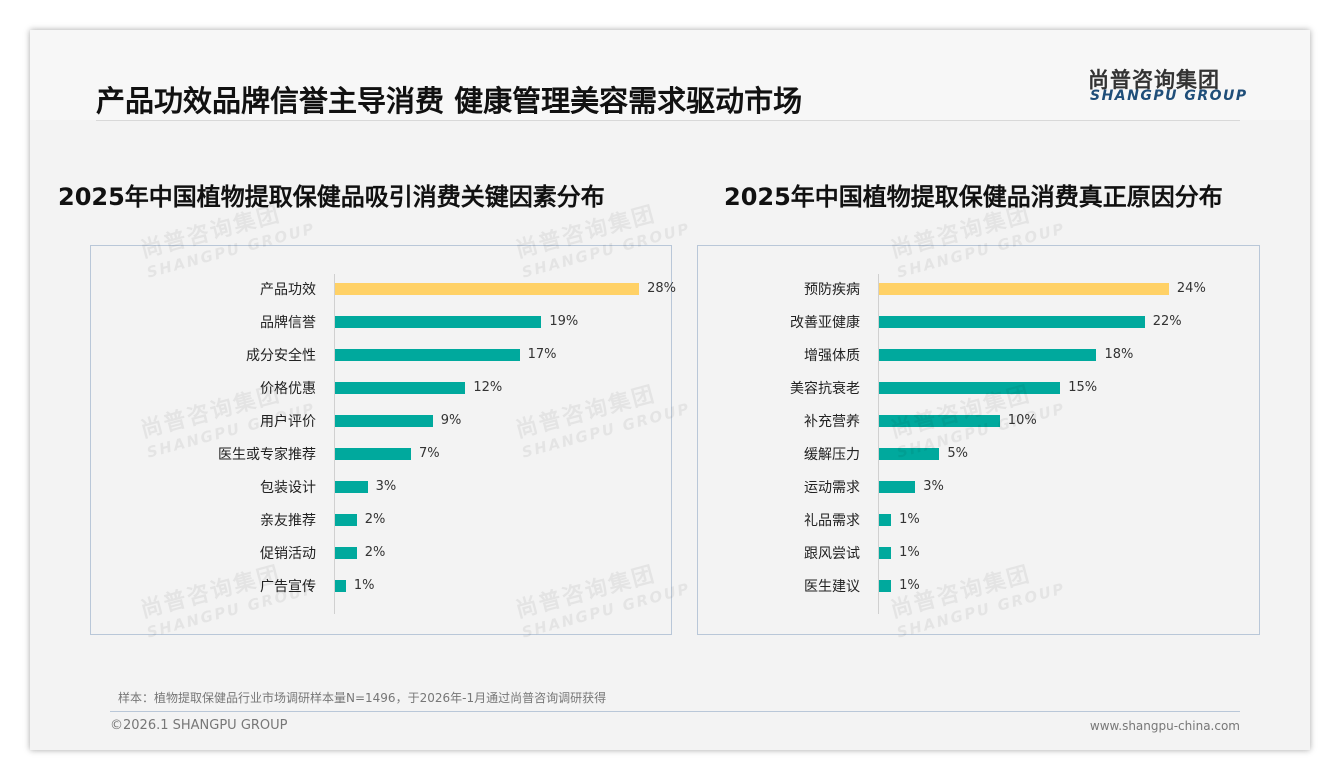  I want to click on data-label: 7%, so click(429, 453).